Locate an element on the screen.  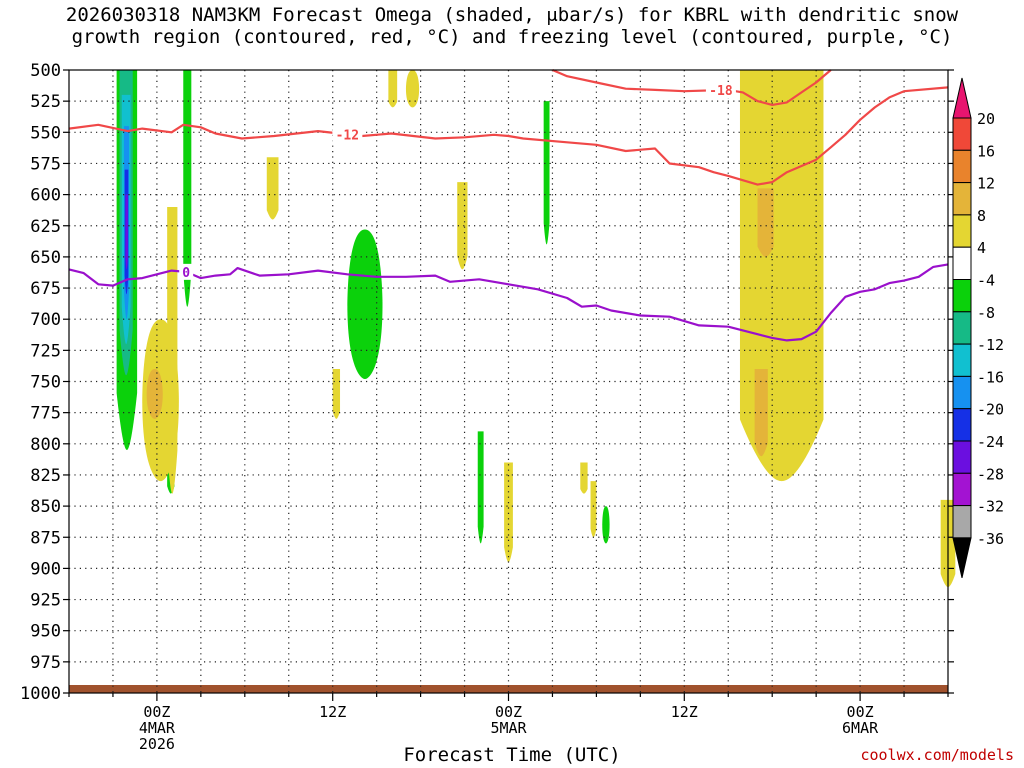
colorbar-label-1: 16 is located at coordinates (986, 151).